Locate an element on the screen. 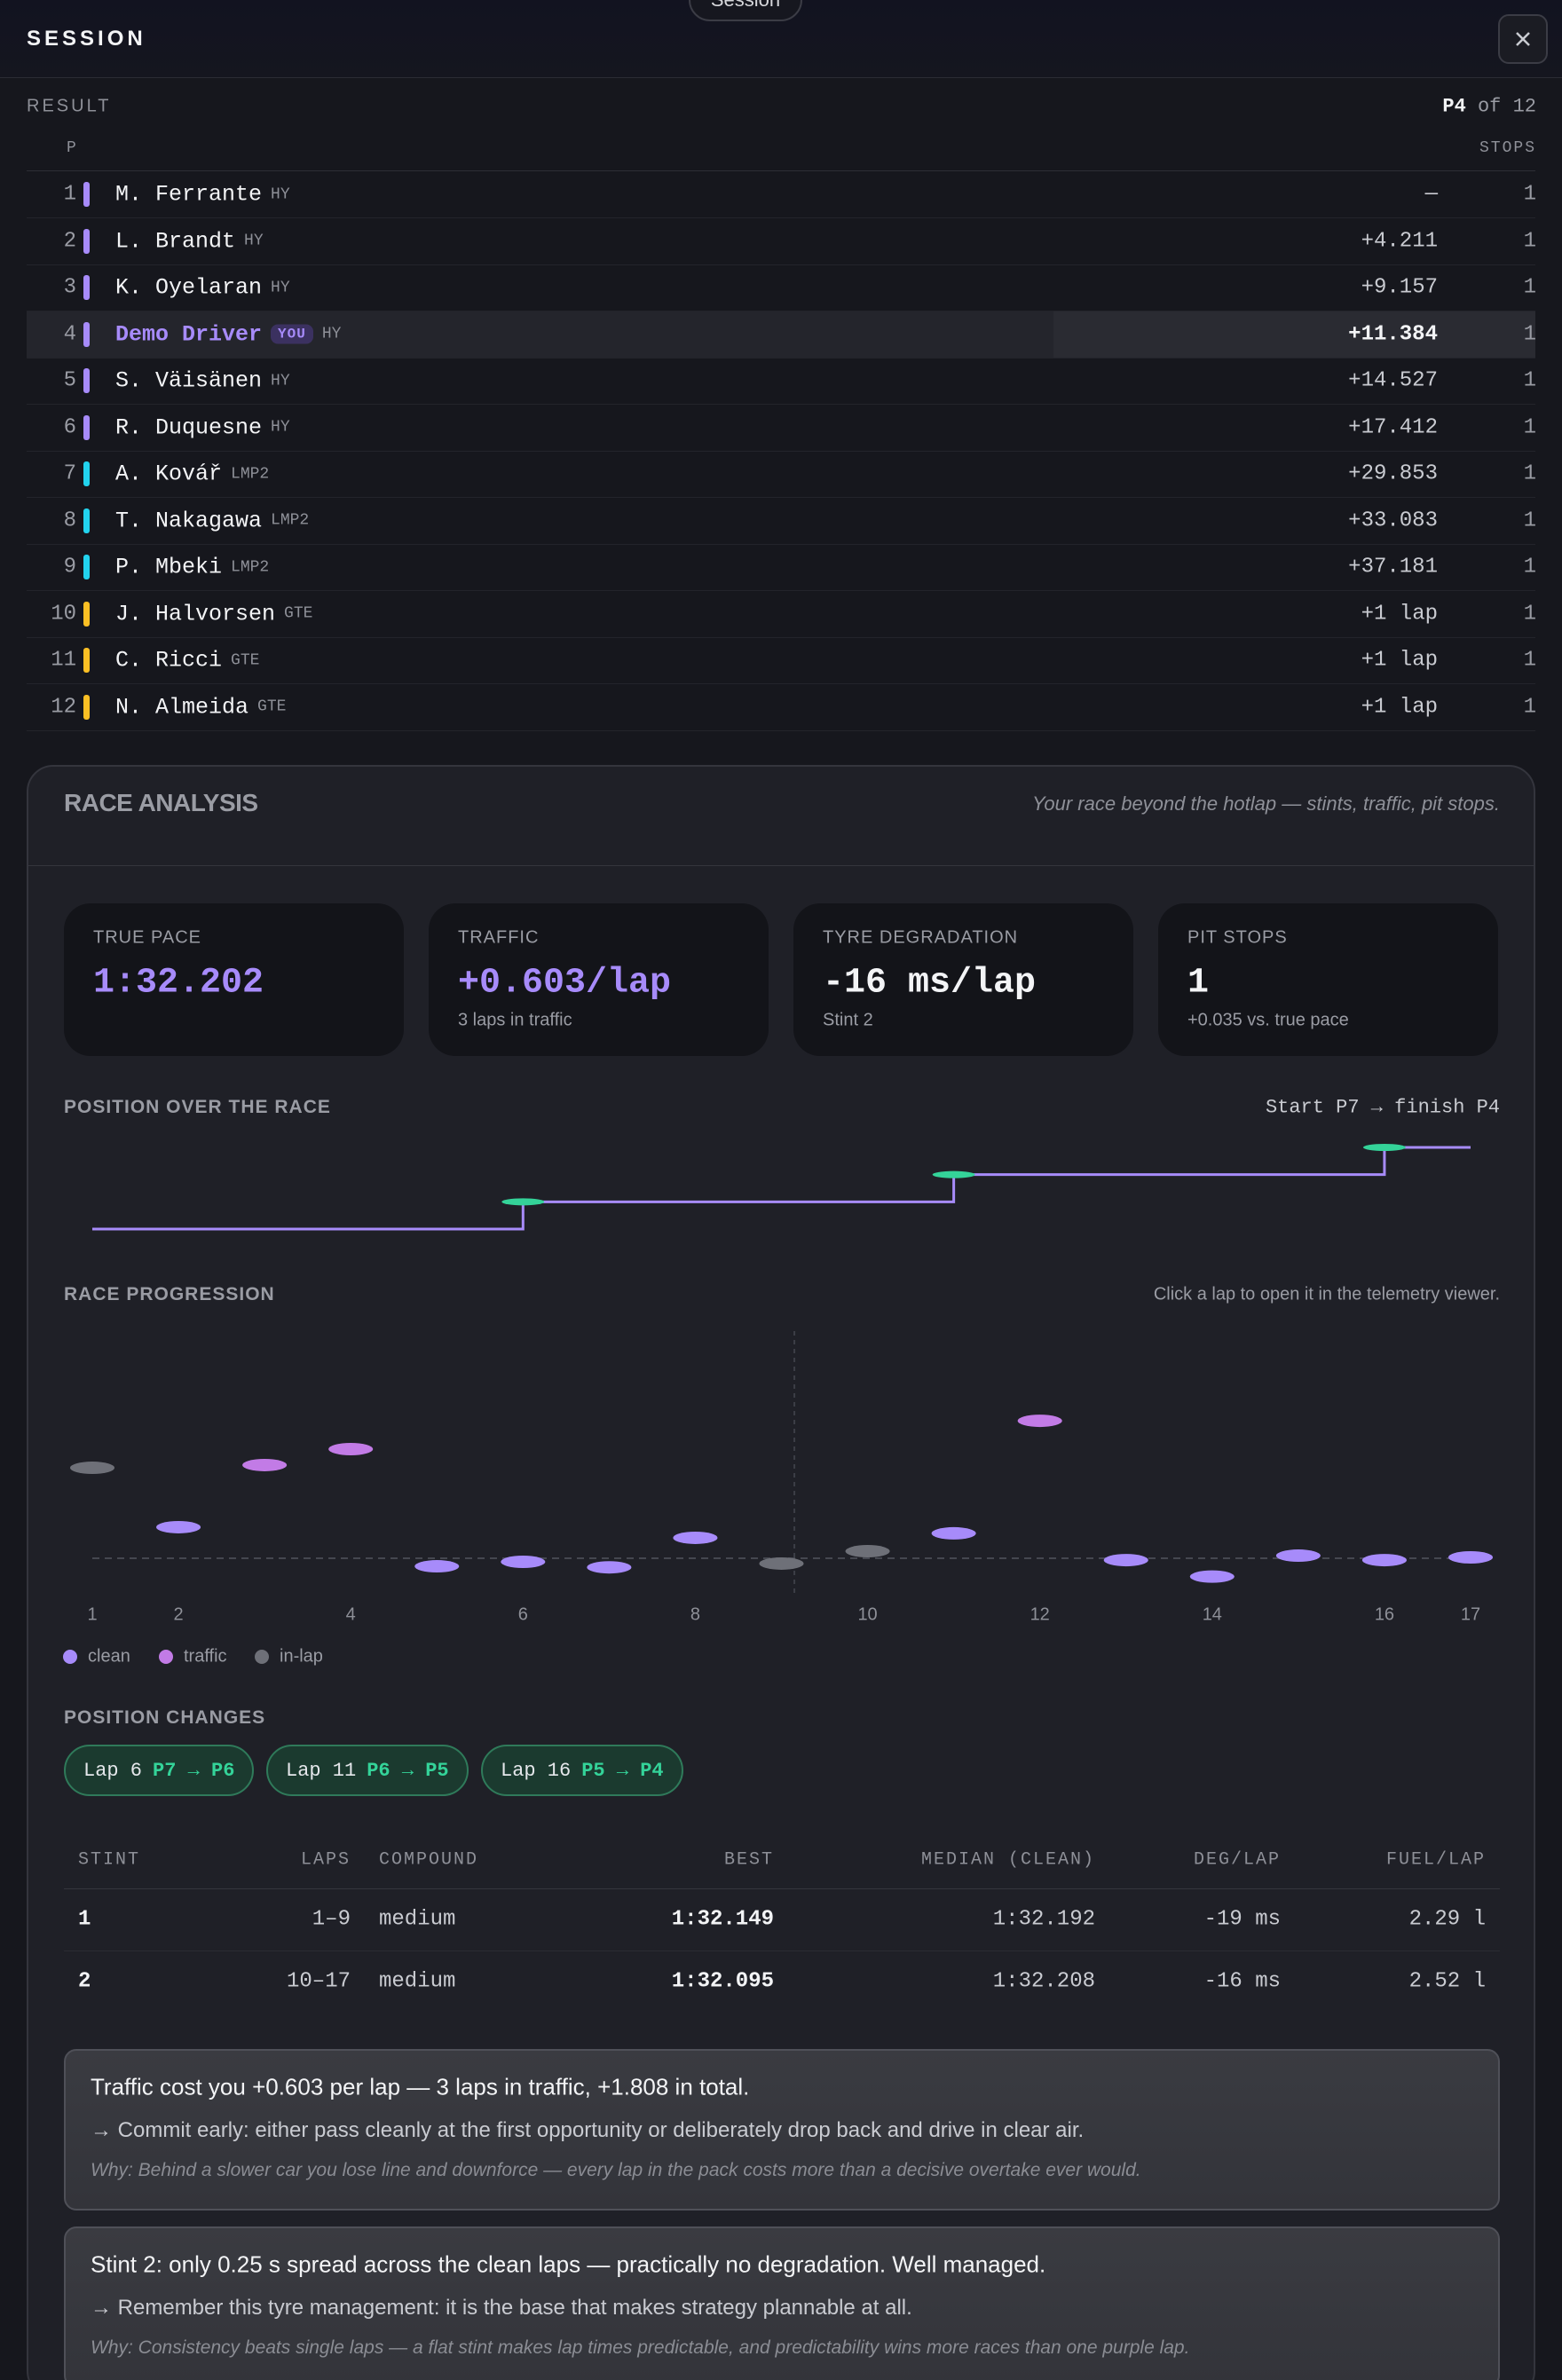  gap: +11.384 is located at coordinates (1393, 334).